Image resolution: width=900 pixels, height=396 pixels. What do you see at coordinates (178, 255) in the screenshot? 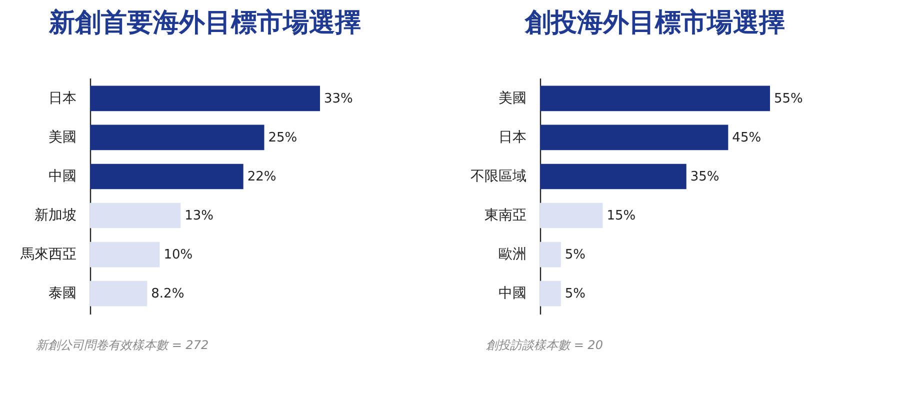
I see `data-label: 10%` at bounding box center [178, 255].